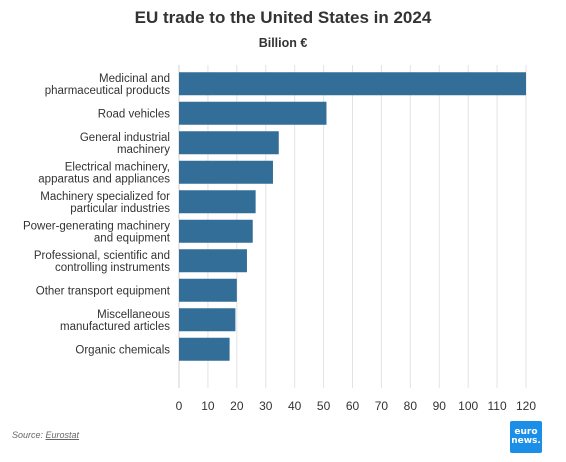  What do you see at coordinates (237, 406) in the screenshot?
I see `x-tick-label-2: 20` at bounding box center [237, 406].